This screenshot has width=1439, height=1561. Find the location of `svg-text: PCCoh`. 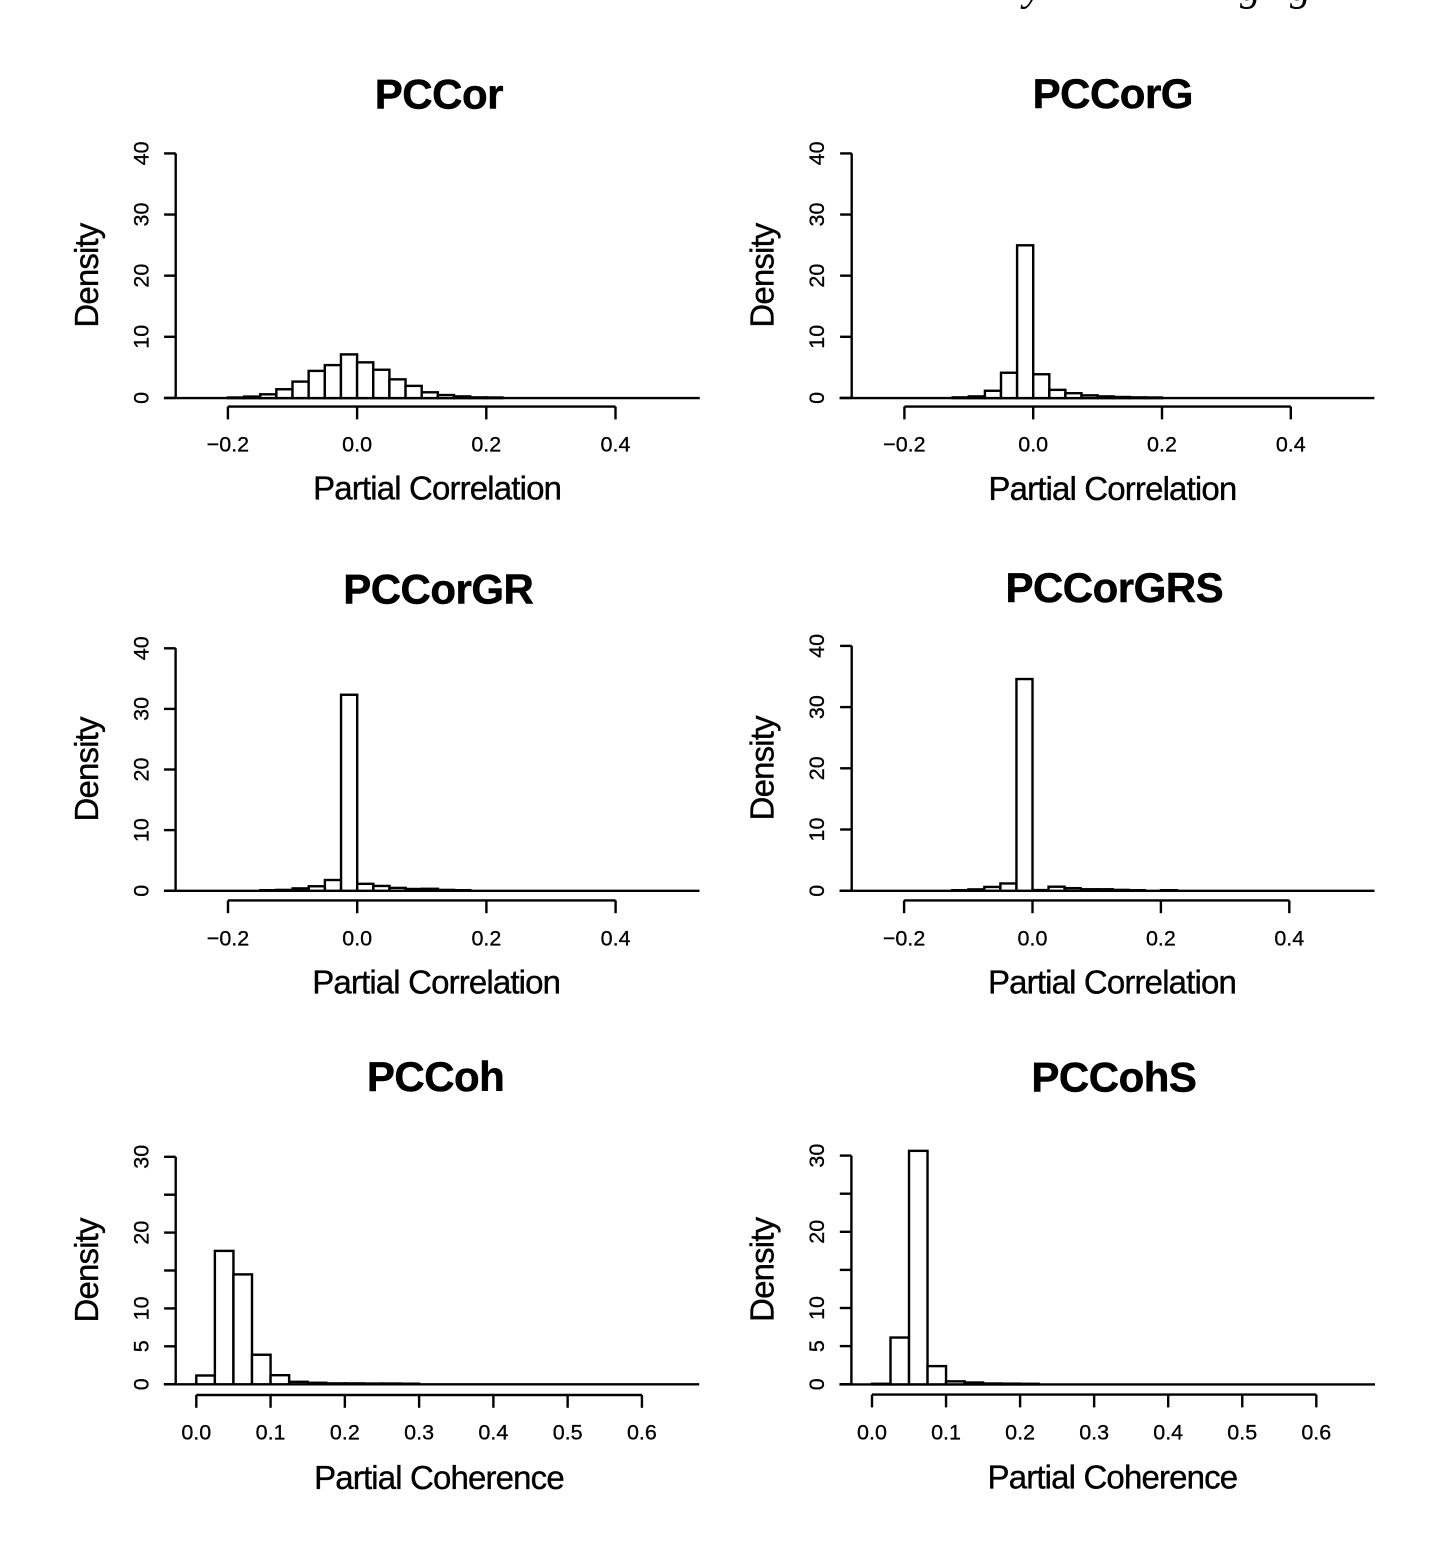

svg-text: PCCoh is located at coordinates (436, 1076).